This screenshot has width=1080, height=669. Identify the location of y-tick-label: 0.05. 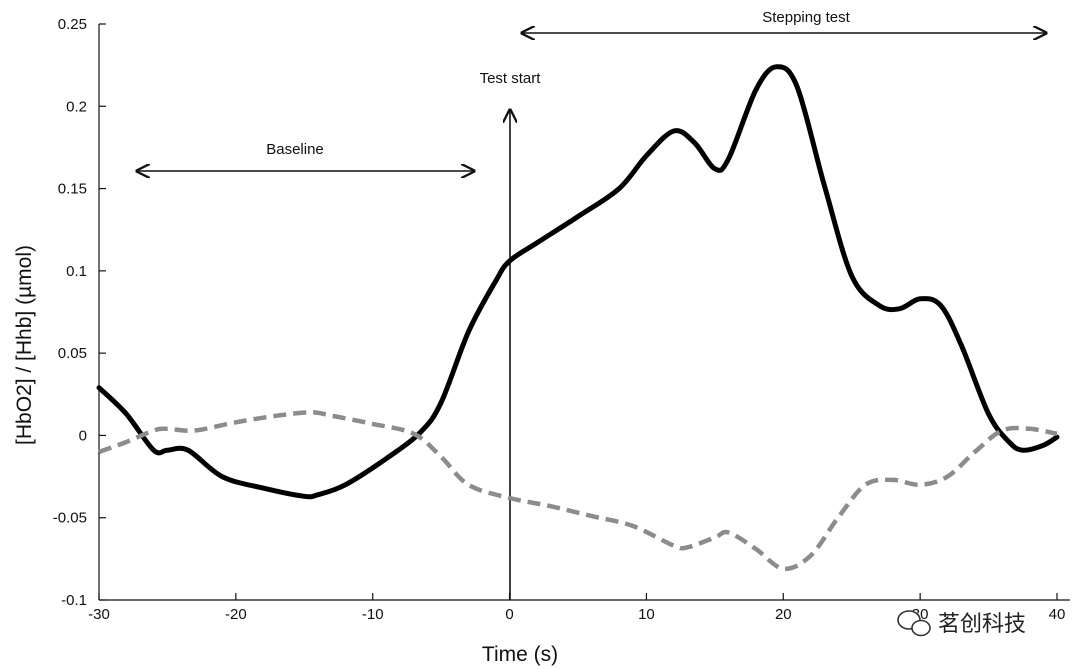
(72, 353).